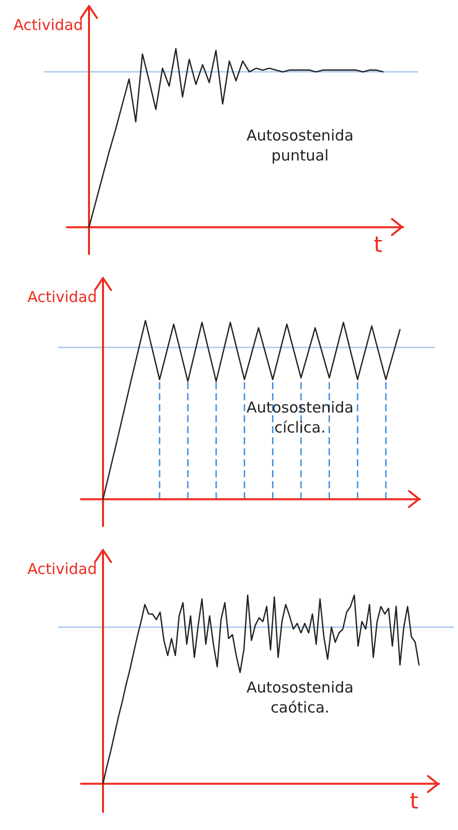  I want to click on annotation: Autosostenida cíclica., so click(300, 417).